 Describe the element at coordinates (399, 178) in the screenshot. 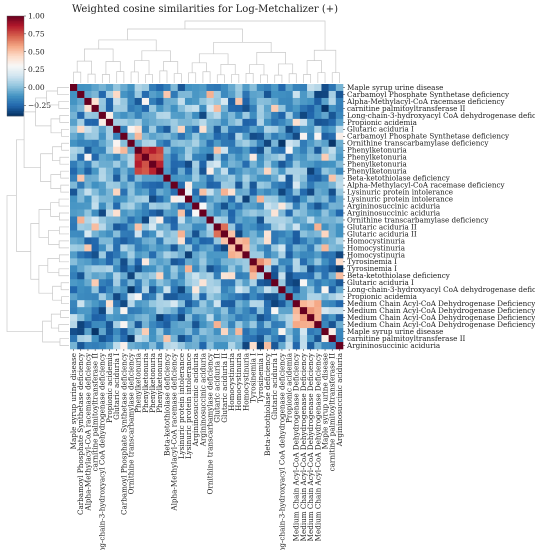

I see `row-label: Beta-ketothiolase deficiency` at that location.